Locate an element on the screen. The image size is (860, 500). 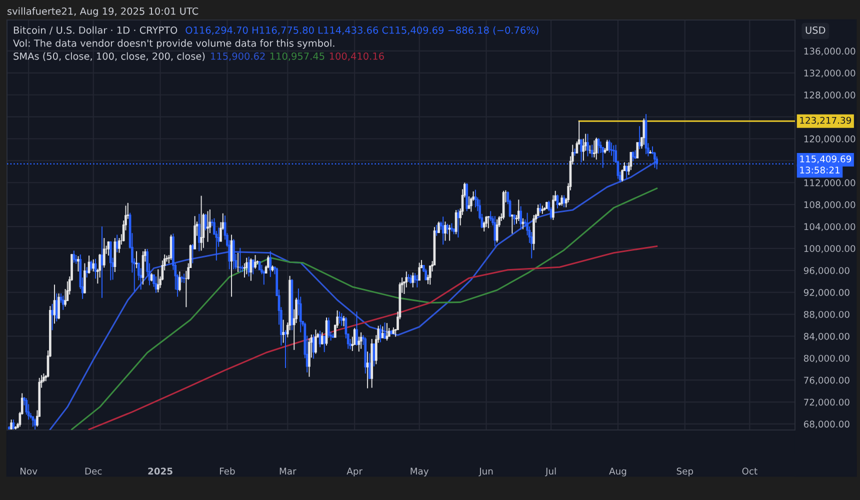
annotation: 13:58:21 is located at coordinates (820, 170).